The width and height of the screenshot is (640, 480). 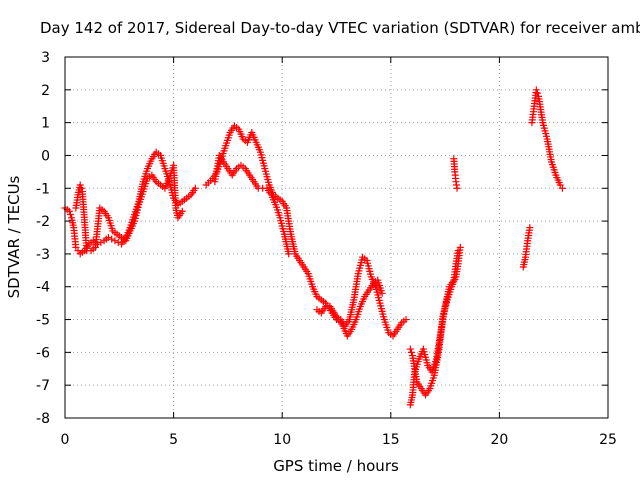 What do you see at coordinates (43, 238) in the screenshot?
I see `y-tick-labels: 3 2 1 0 -1 -2 -3 -4 -5 -6 -7 -8` at bounding box center [43, 238].